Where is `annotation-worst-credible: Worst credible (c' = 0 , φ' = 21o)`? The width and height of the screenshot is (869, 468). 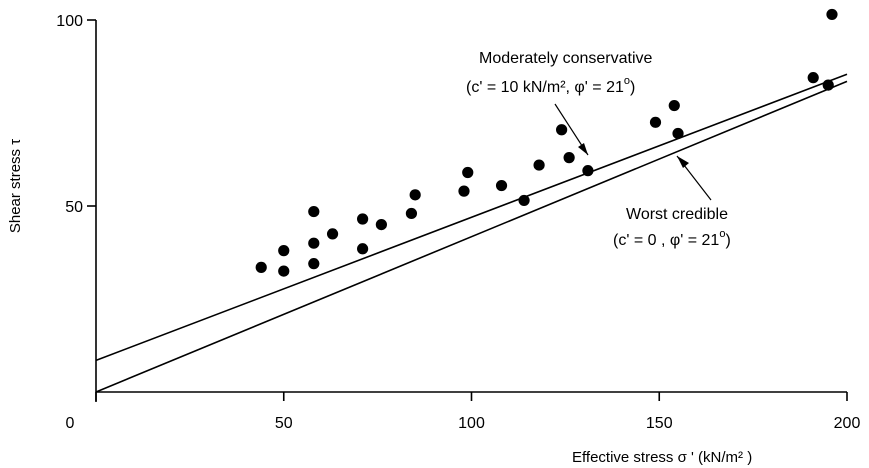 annotation-worst-credible: Worst credible (c' = 0 , φ' = 21o) is located at coordinates (672, 202).